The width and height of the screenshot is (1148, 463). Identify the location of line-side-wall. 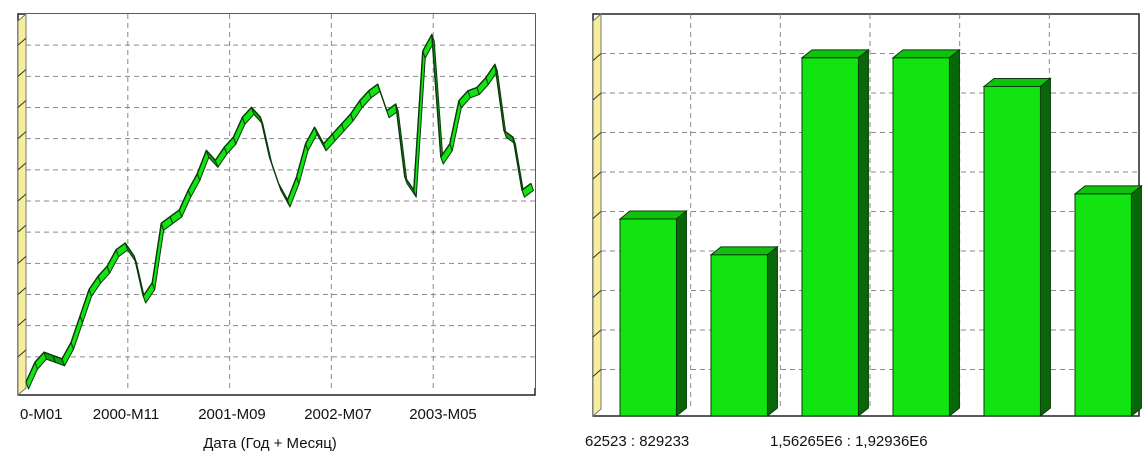
(22, 204).